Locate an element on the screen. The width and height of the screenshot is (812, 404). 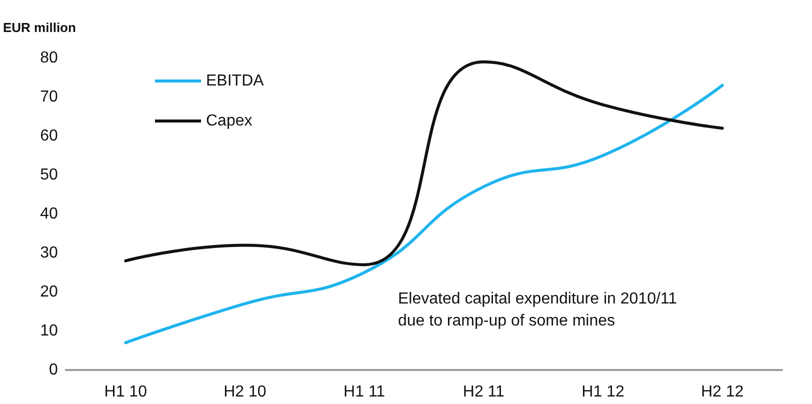
x-tick-label: H1 11 is located at coordinates (365, 392).